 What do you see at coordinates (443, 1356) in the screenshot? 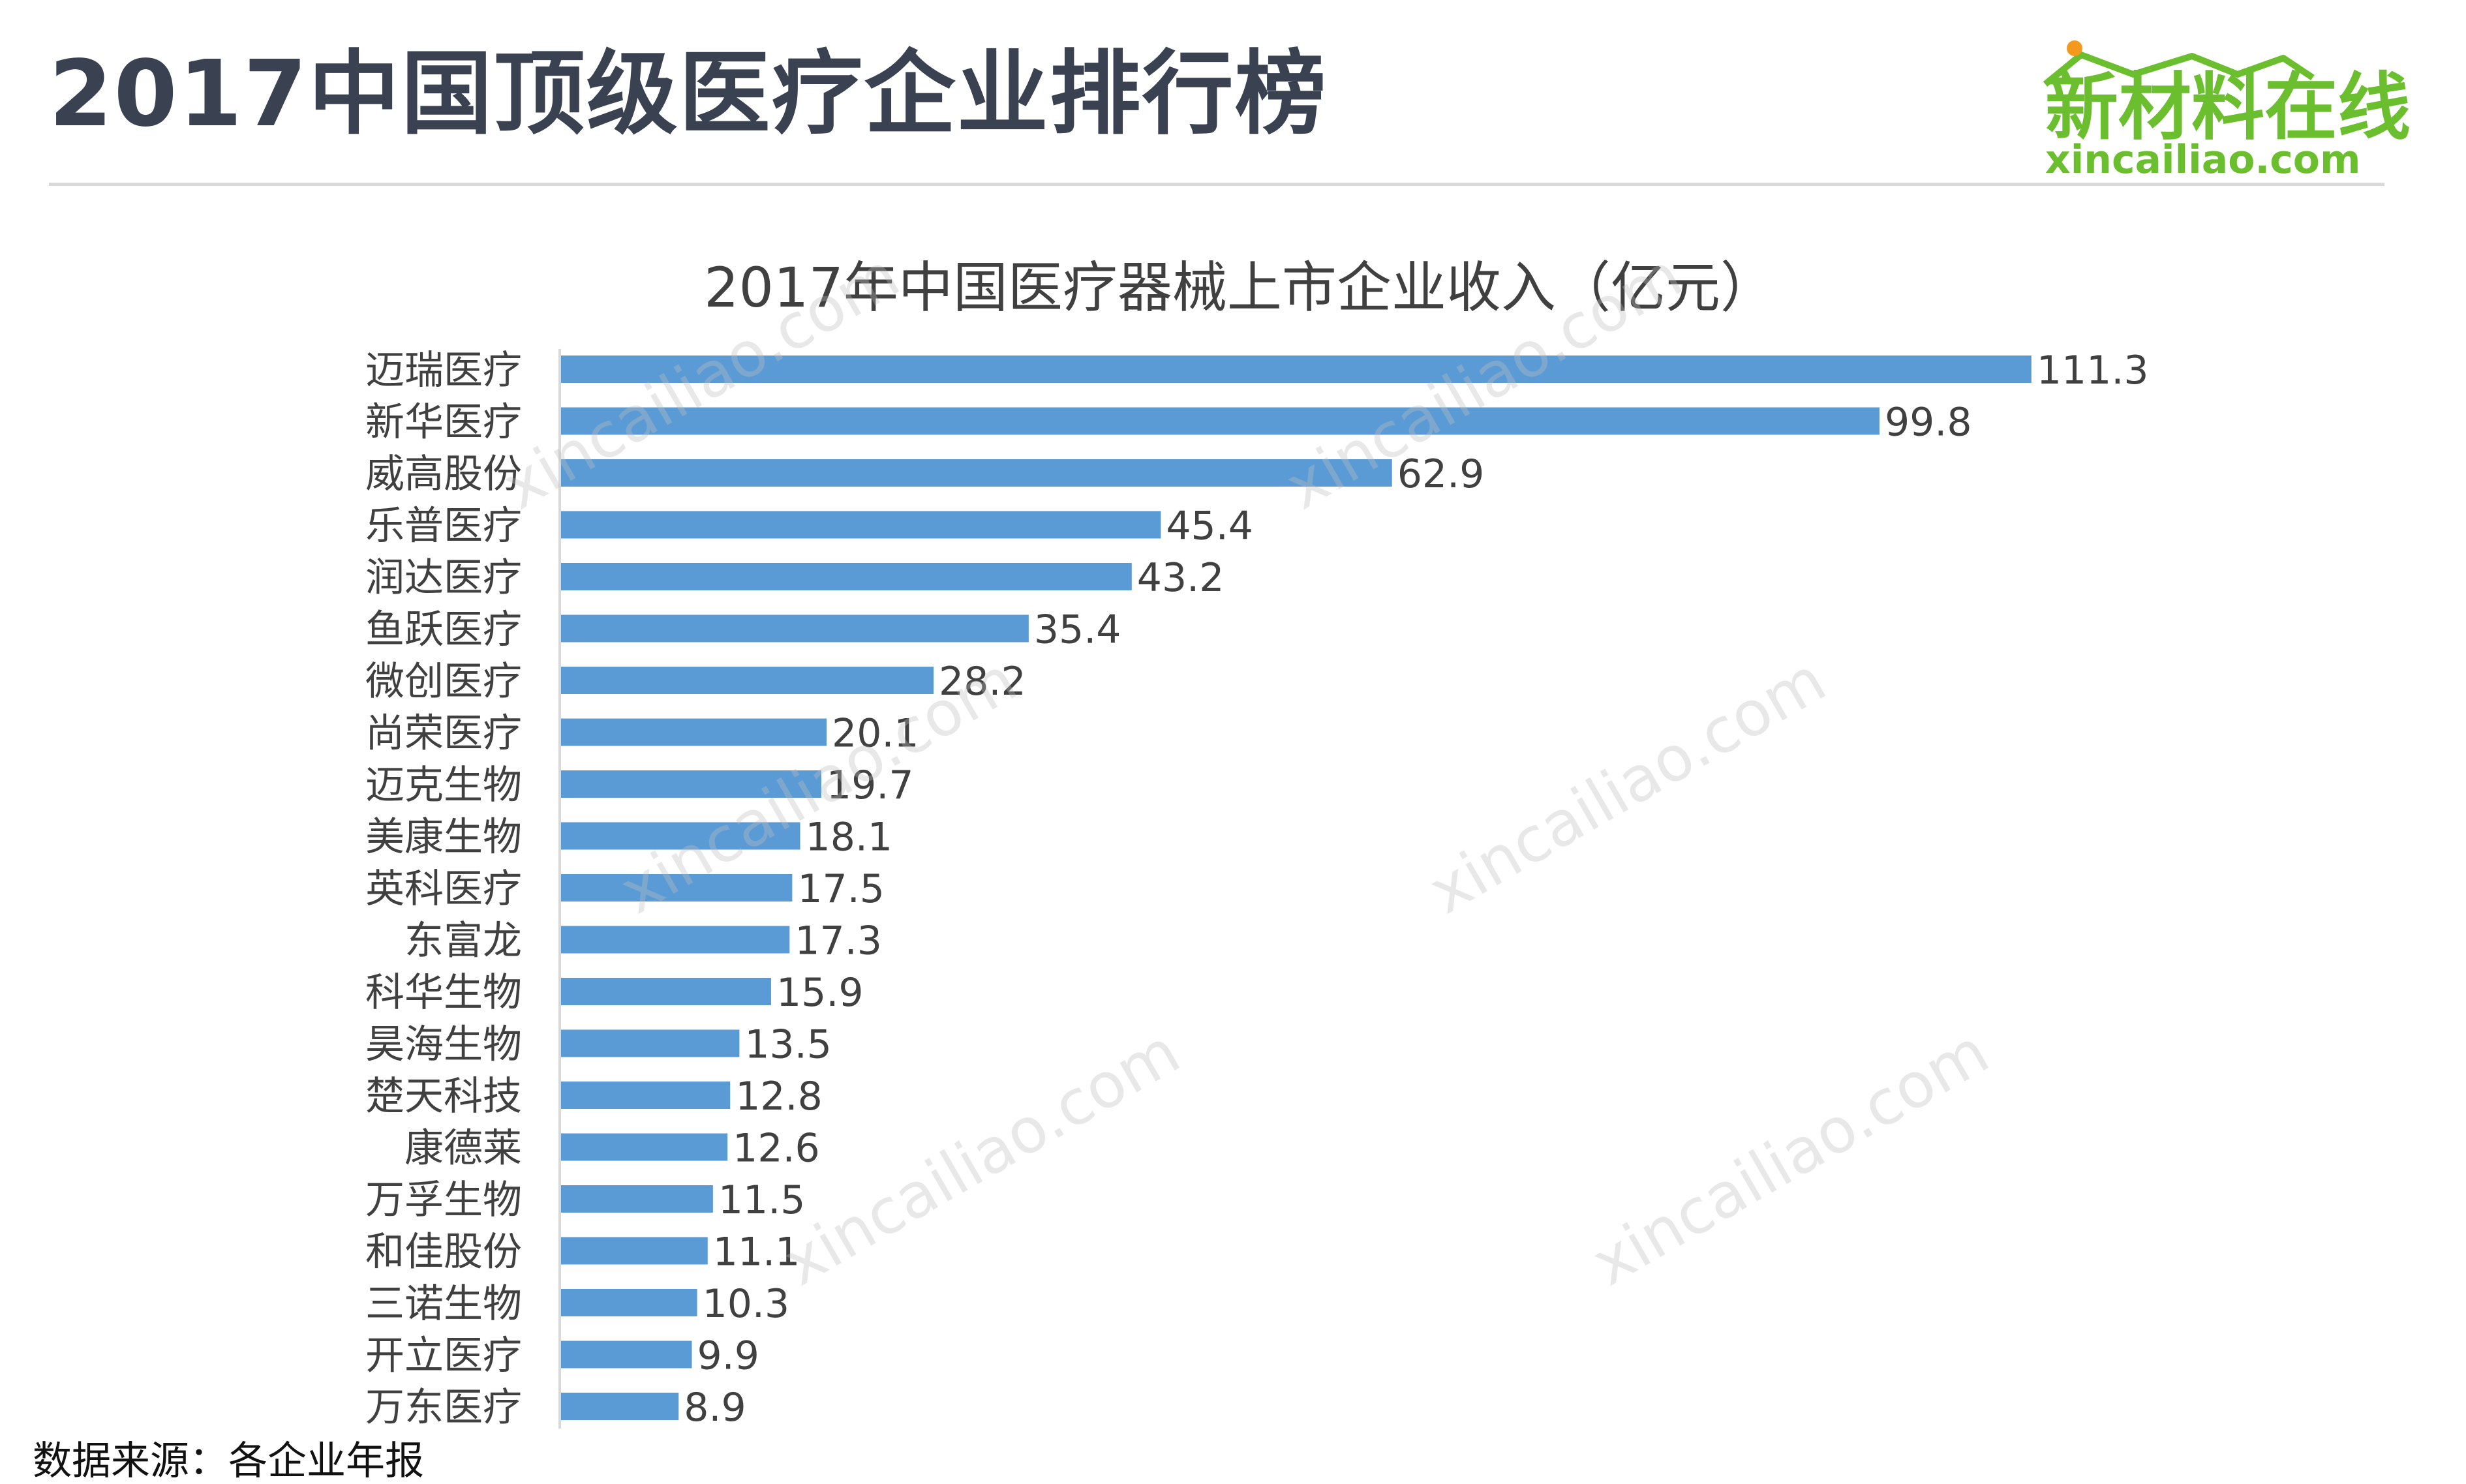
I see `category-label: 开立医疗` at bounding box center [443, 1356].